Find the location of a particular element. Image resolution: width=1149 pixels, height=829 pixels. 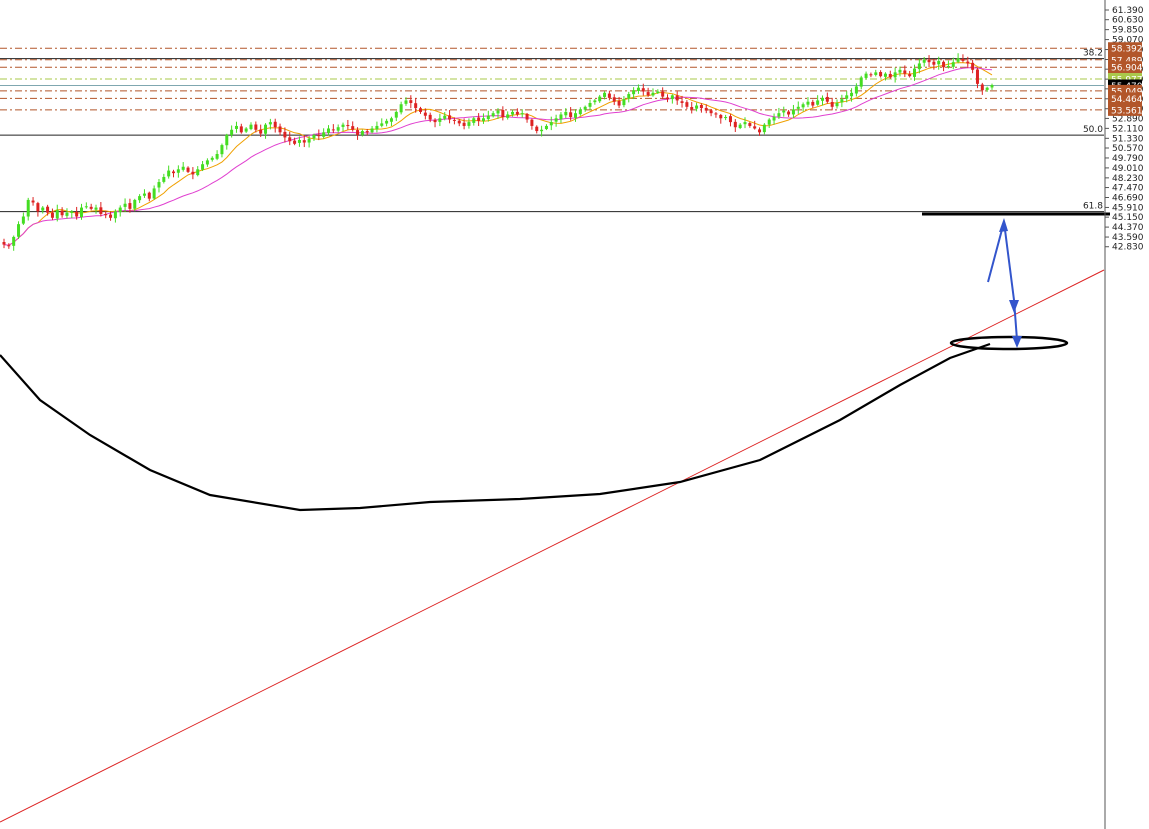

price-axis-tick-label: 49.790 is located at coordinates (1128, 159).